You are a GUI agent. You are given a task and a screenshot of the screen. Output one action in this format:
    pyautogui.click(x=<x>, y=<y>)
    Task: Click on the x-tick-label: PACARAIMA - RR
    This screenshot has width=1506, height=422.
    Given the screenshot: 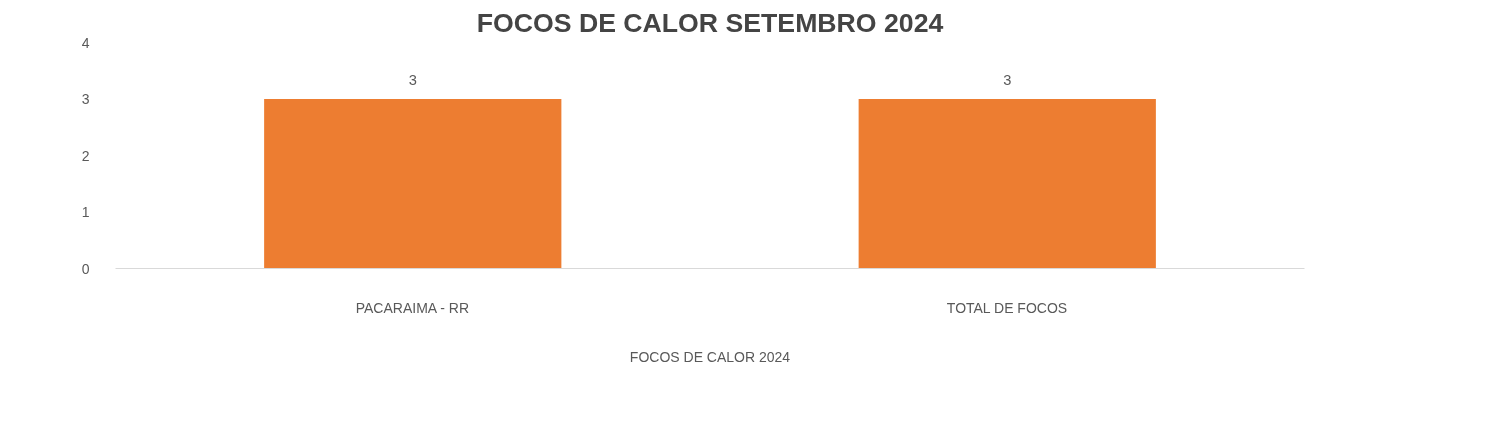 What is the action you would take?
    pyautogui.click(x=412, y=307)
    